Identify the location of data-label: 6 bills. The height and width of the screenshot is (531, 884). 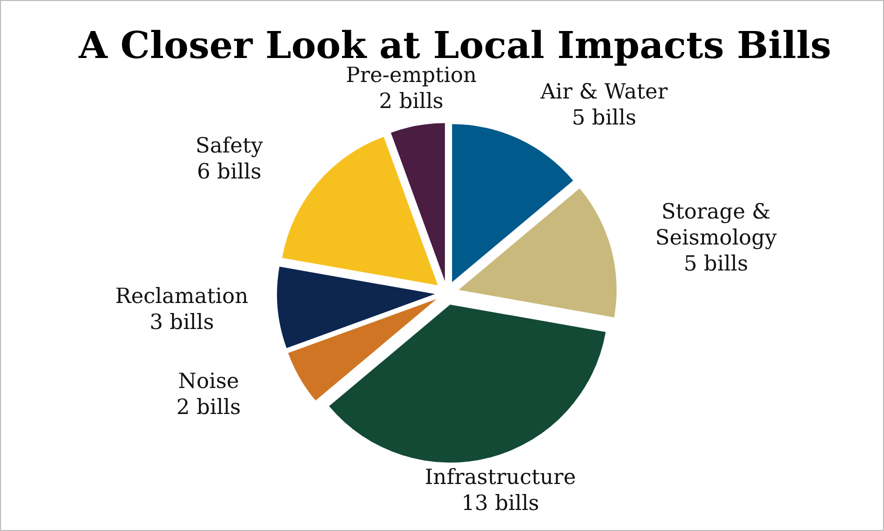
(229, 172).